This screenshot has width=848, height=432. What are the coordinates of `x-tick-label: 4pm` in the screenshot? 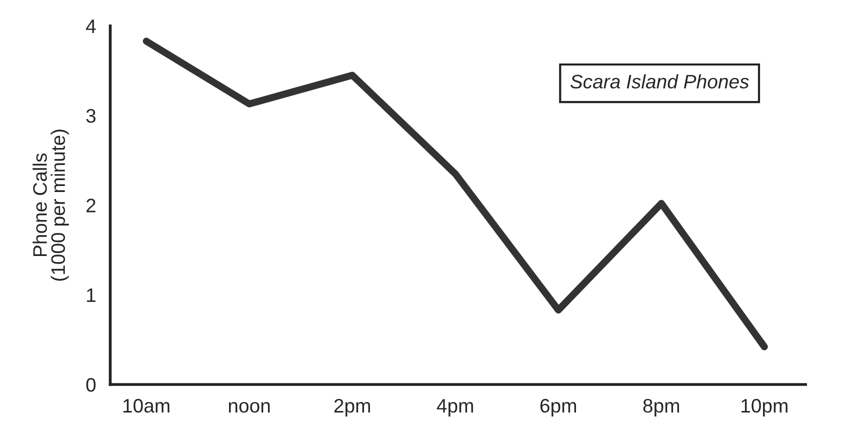 It's located at (454, 407).